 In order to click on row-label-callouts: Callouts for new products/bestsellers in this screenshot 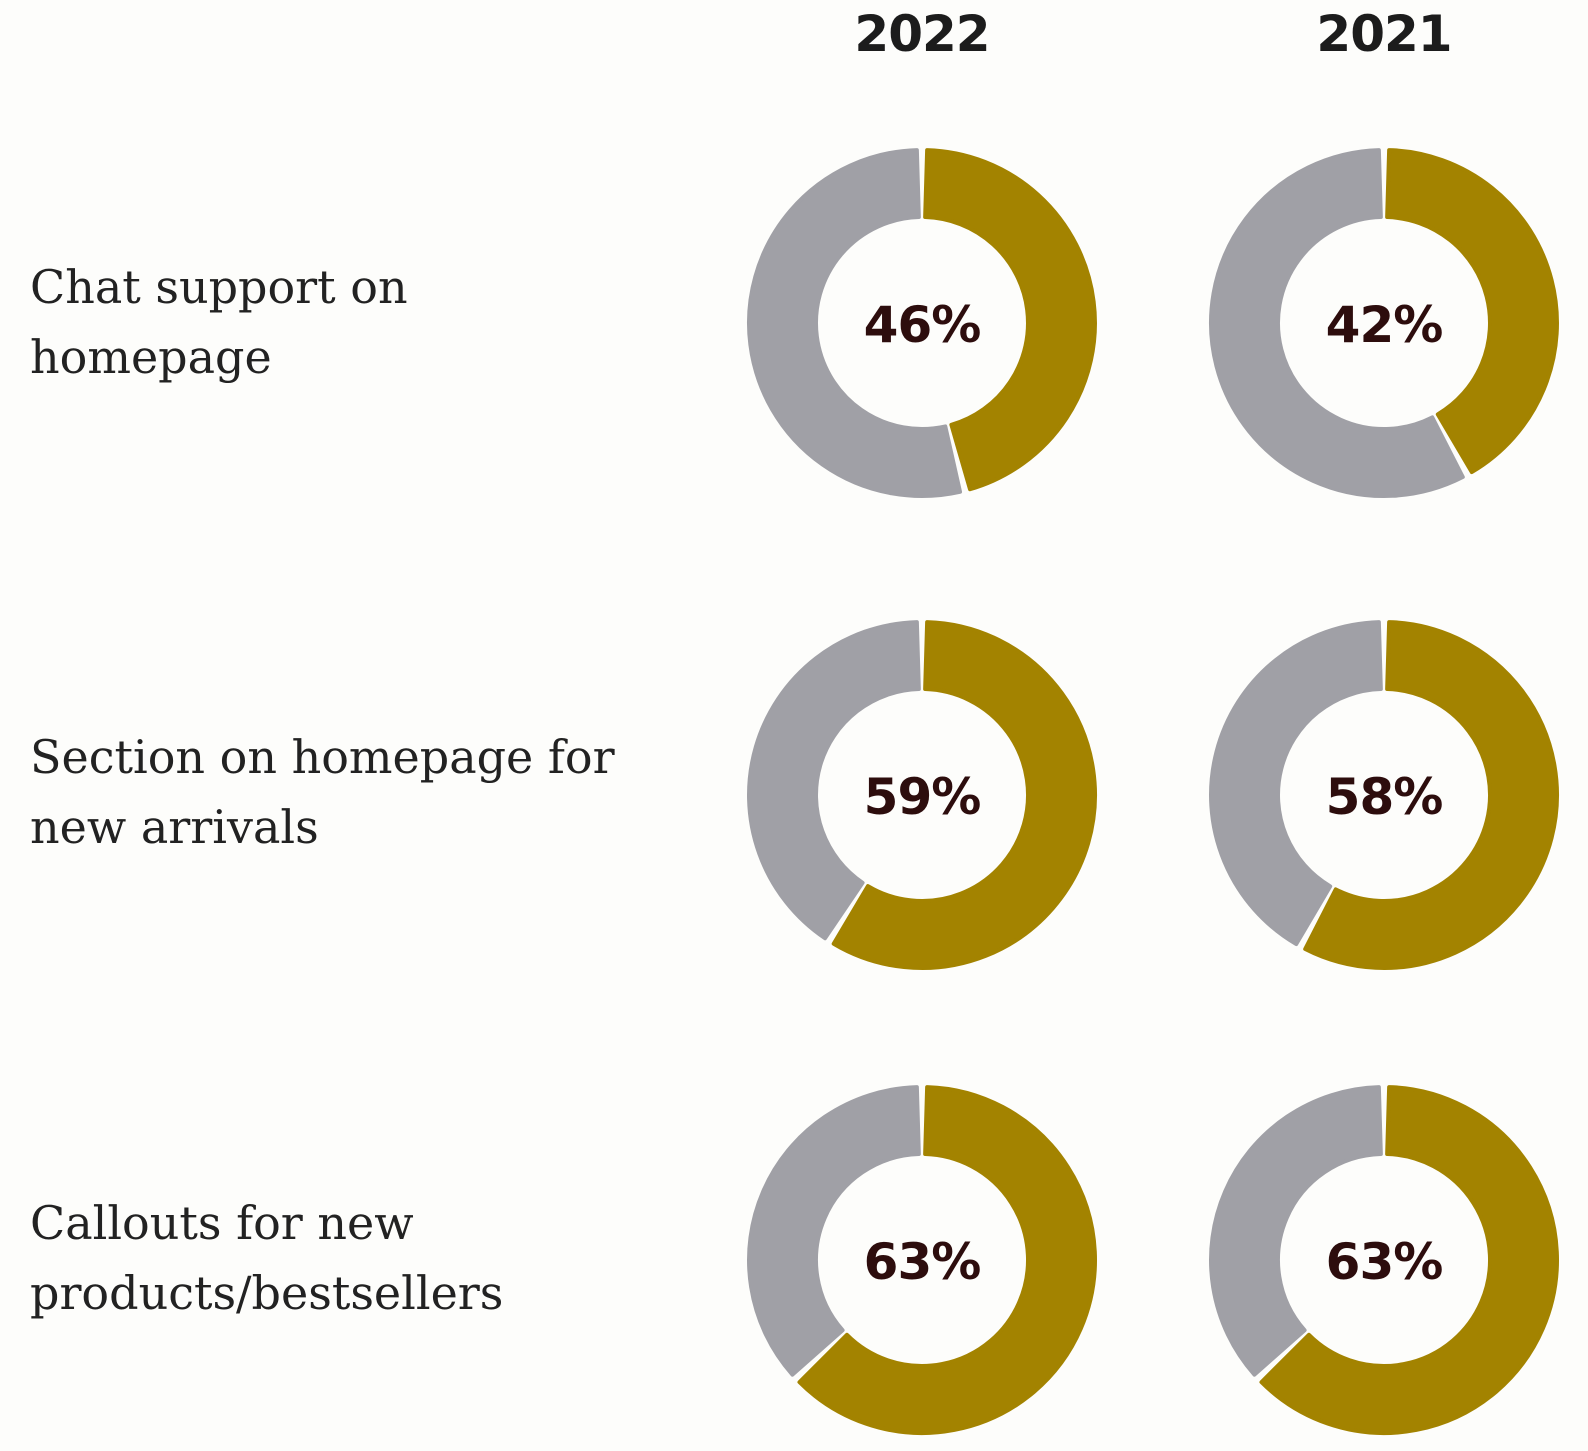, I will do `click(267, 1258)`.